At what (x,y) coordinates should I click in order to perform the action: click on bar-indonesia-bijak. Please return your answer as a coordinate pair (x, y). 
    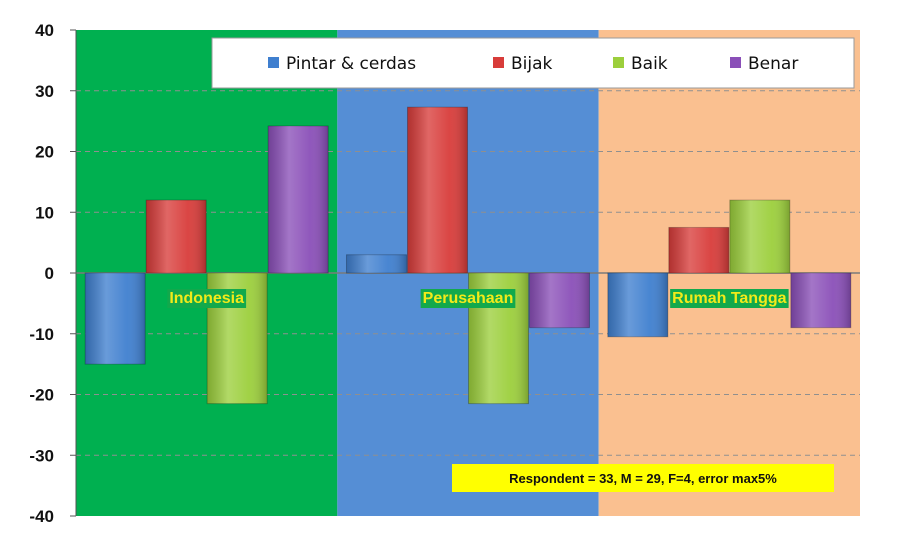
    Looking at the image, I should click on (176, 236).